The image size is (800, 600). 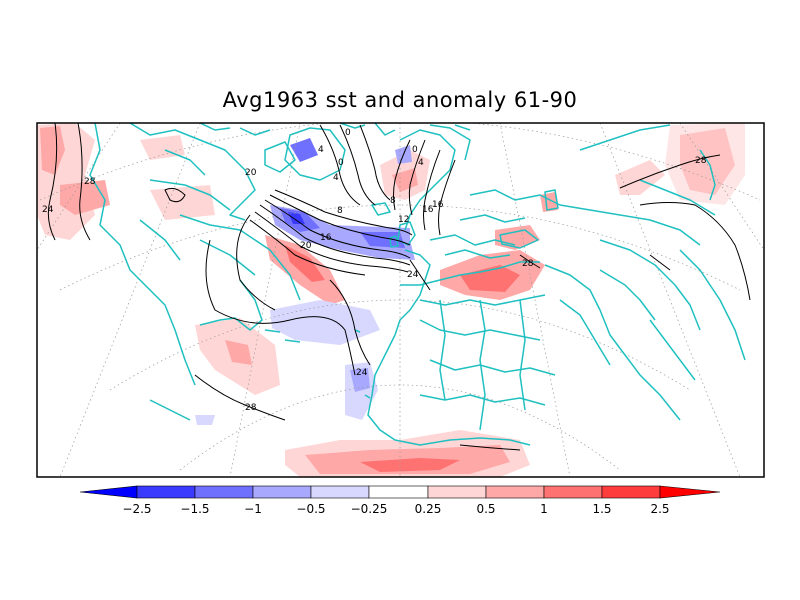 What do you see at coordinates (310, 509) in the screenshot?
I see `colorbar-tick-label: −0.5` at bounding box center [310, 509].